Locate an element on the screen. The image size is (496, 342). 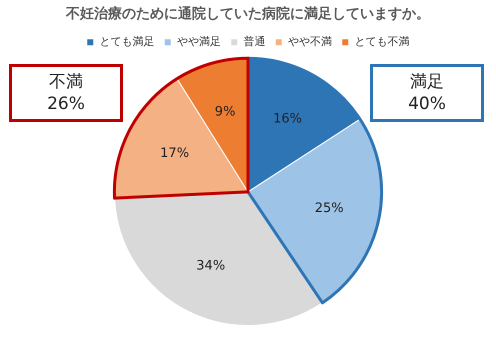
data-label: 9% is located at coordinates (225, 112).